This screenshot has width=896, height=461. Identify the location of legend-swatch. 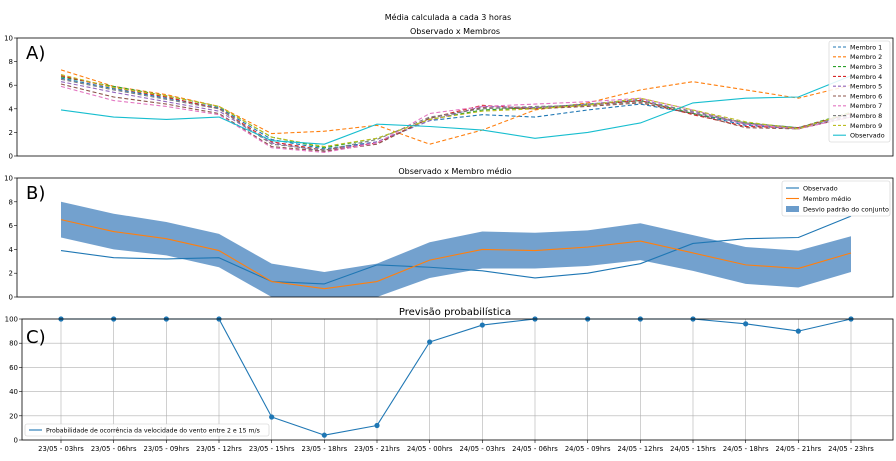
(792, 209).